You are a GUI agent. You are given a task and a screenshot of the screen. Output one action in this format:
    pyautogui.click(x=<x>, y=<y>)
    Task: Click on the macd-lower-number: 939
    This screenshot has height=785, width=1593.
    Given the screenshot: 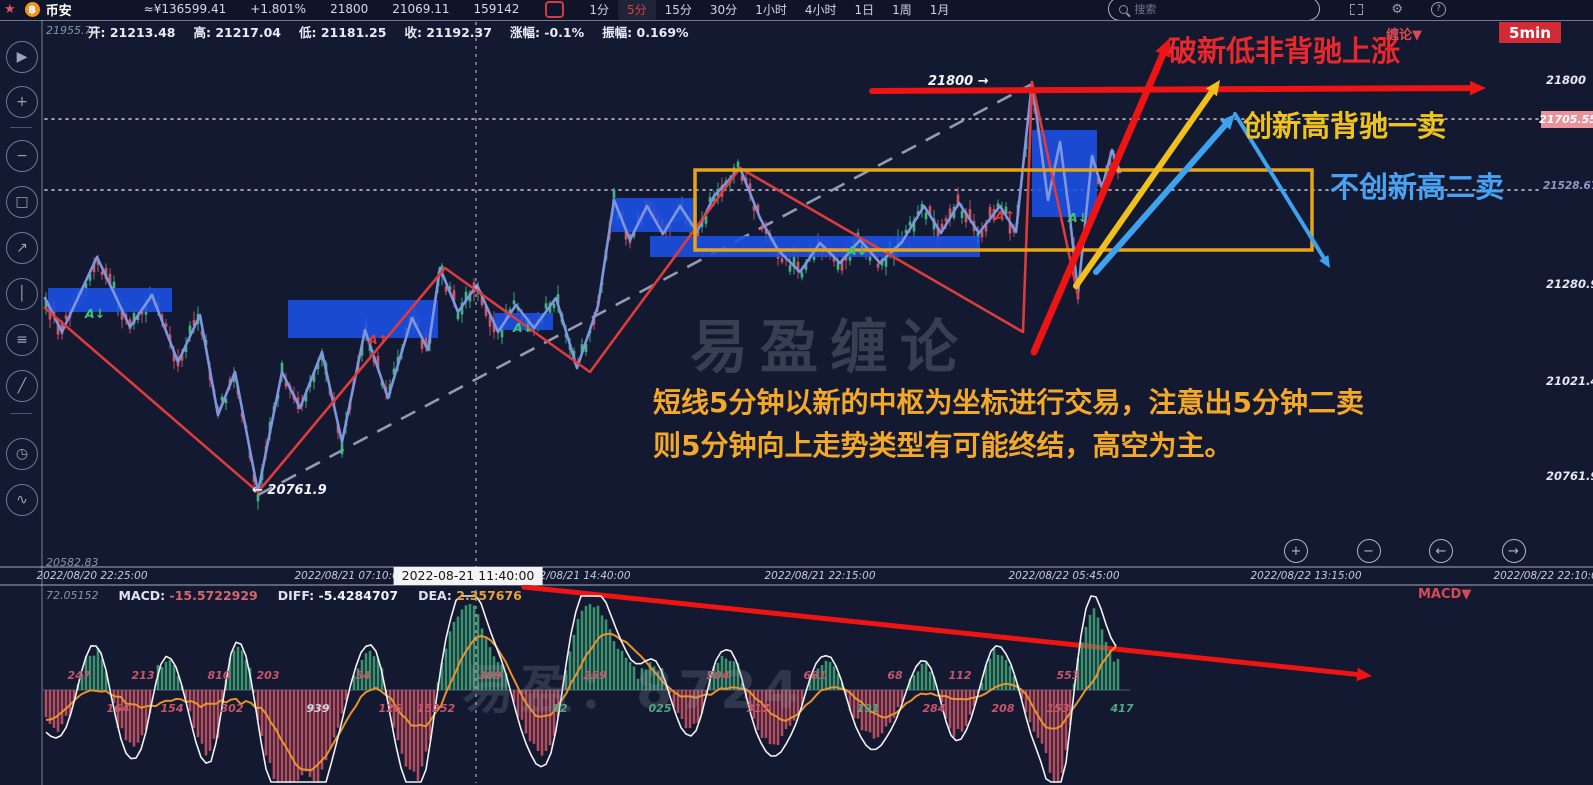 What is the action you would take?
    pyautogui.click(x=318, y=708)
    